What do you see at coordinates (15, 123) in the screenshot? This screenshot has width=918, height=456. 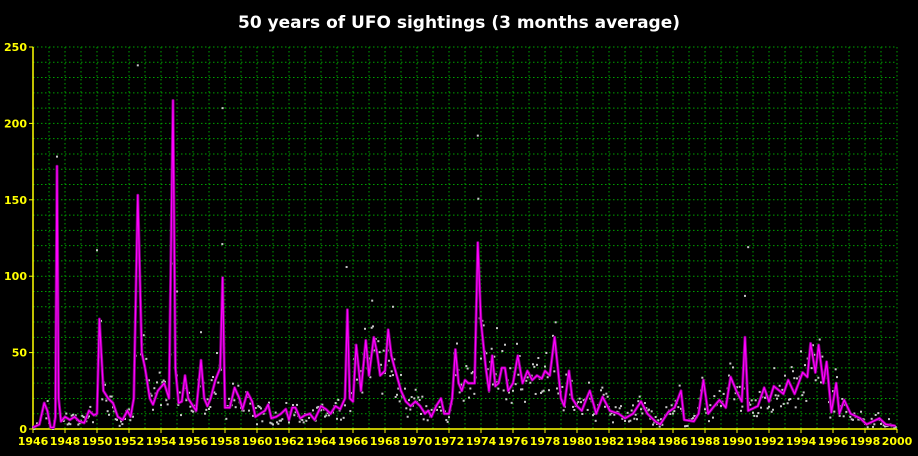 I see `y-tick-label: 200` at bounding box center [15, 123].